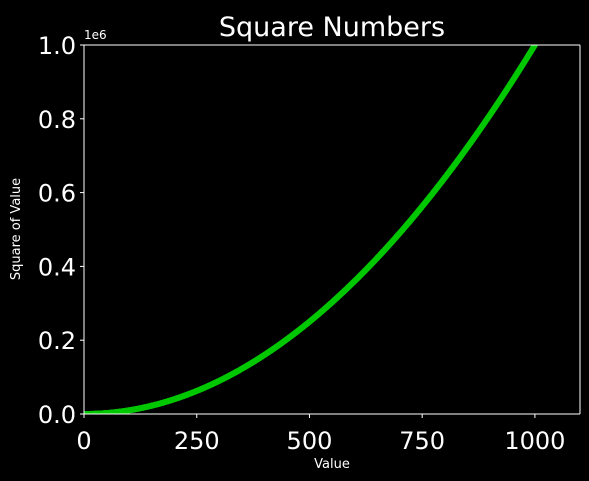 The height and width of the screenshot is (481, 589). What do you see at coordinates (57, 46) in the screenshot?
I see `y-tick-label: 1.0` at bounding box center [57, 46].